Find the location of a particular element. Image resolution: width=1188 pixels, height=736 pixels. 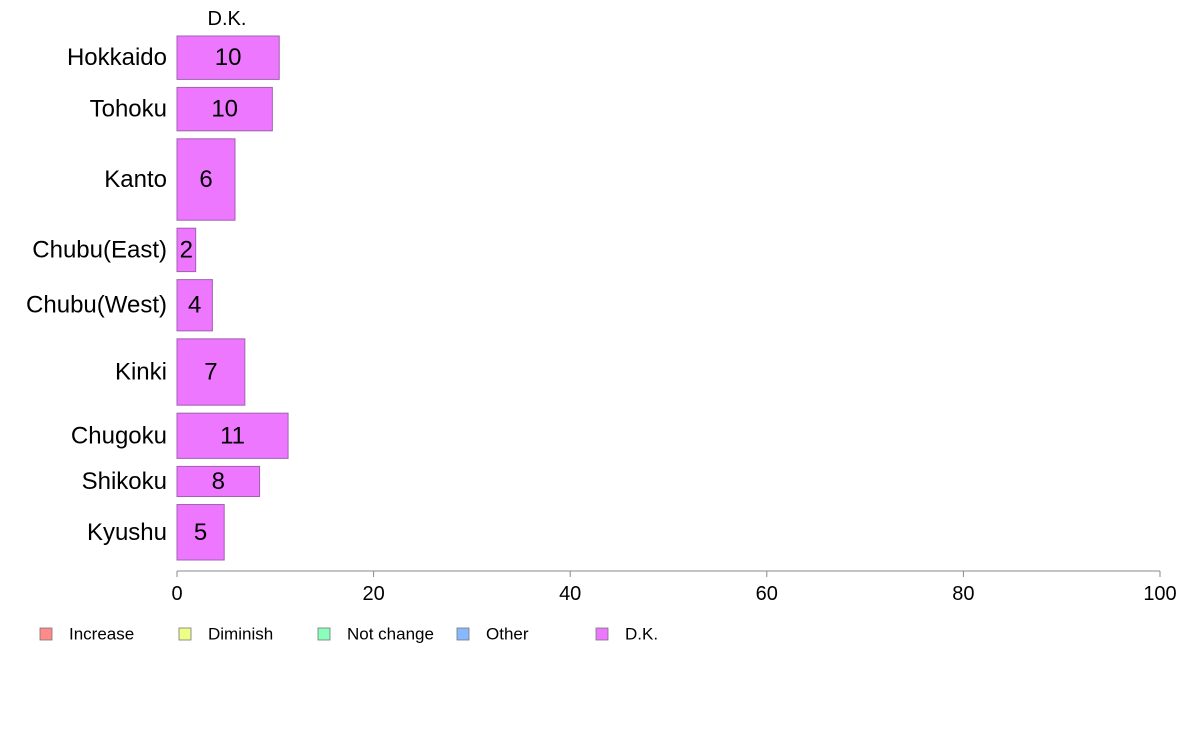

legend: Increase Diminish Not change Other D.K. is located at coordinates (348, 634).